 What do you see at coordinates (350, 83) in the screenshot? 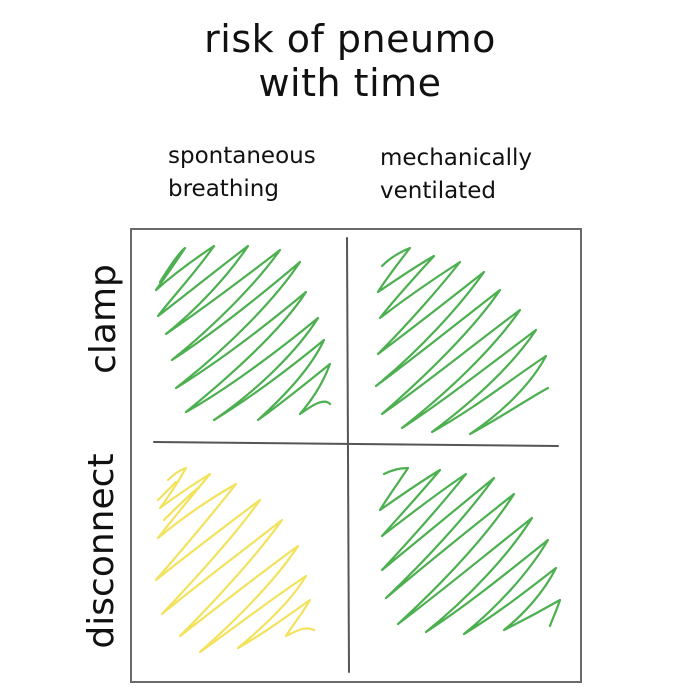
I see `title-line-2: with time` at bounding box center [350, 83].